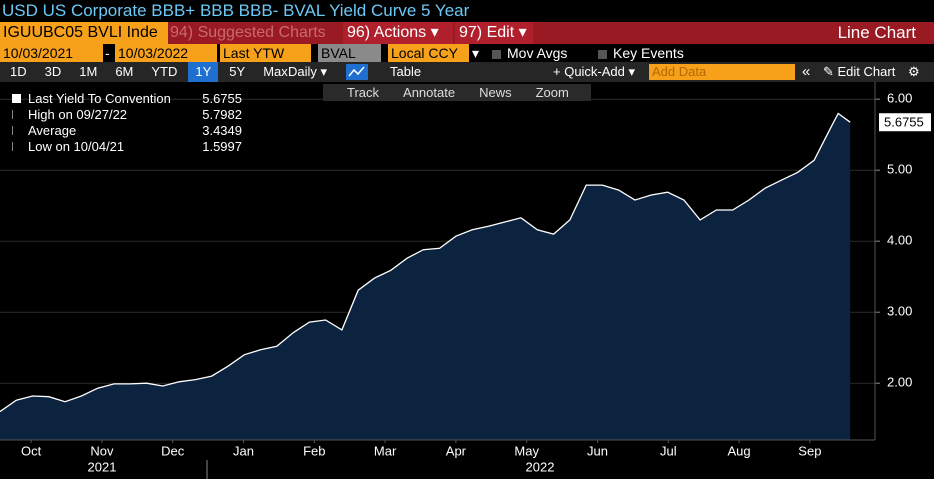 The image size is (934, 479). Describe the element at coordinates (166, 53) in the screenshot. I see `end-date: 10/03/2022` at that location.